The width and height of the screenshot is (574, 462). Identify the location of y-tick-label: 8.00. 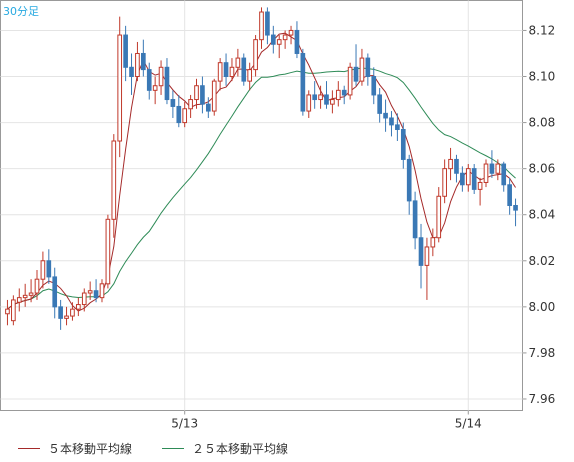
(542, 307).